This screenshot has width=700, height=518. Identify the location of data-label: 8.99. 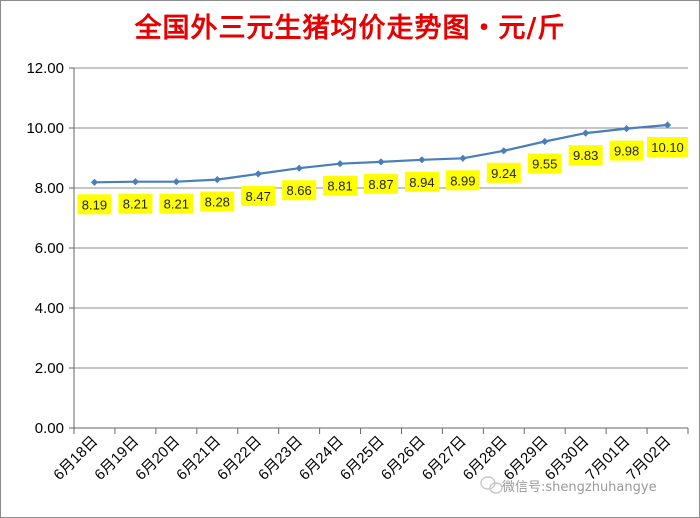
(462, 180).